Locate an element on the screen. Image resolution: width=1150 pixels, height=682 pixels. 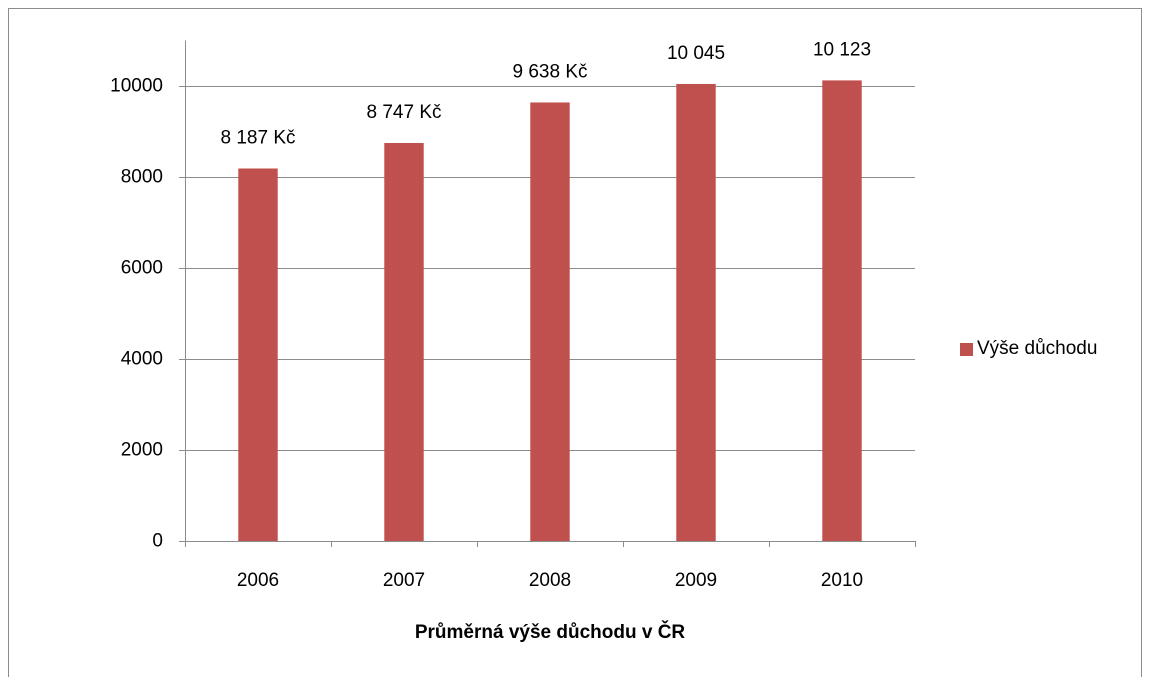
legend-label: Výše důchodu is located at coordinates (1037, 348).